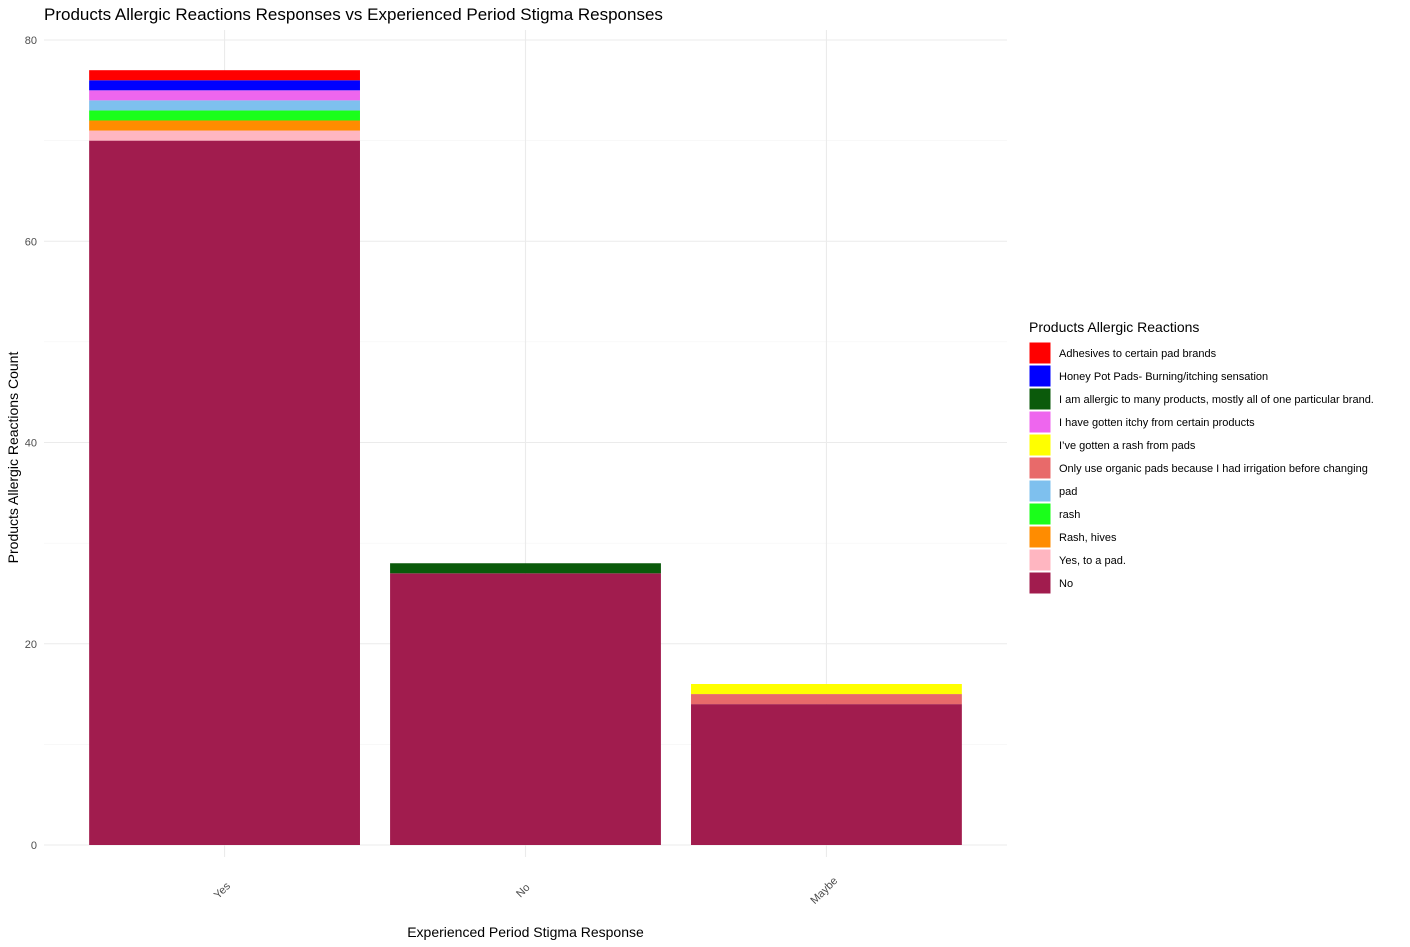 The image size is (1410, 947). Describe the element at coordinates (1040, 376) in the screenshot. I see `legend-swatch-honey-pot-pads-burning-itching-sensation` at that location.